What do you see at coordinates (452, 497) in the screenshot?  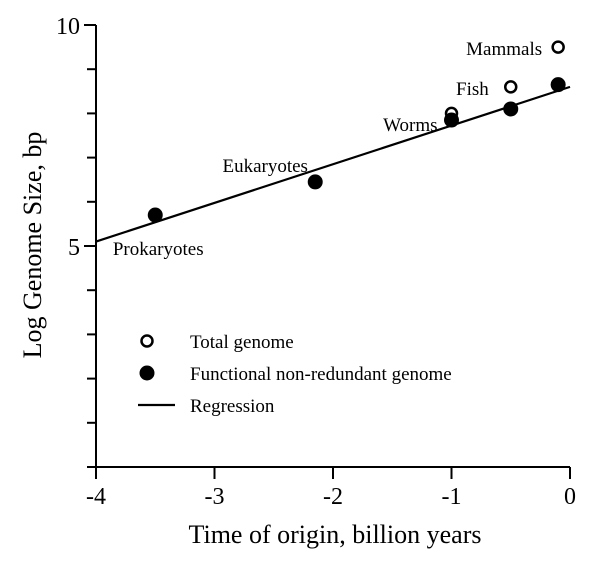 I see `x-tick-label: -1` at bounding box center [452, 497].